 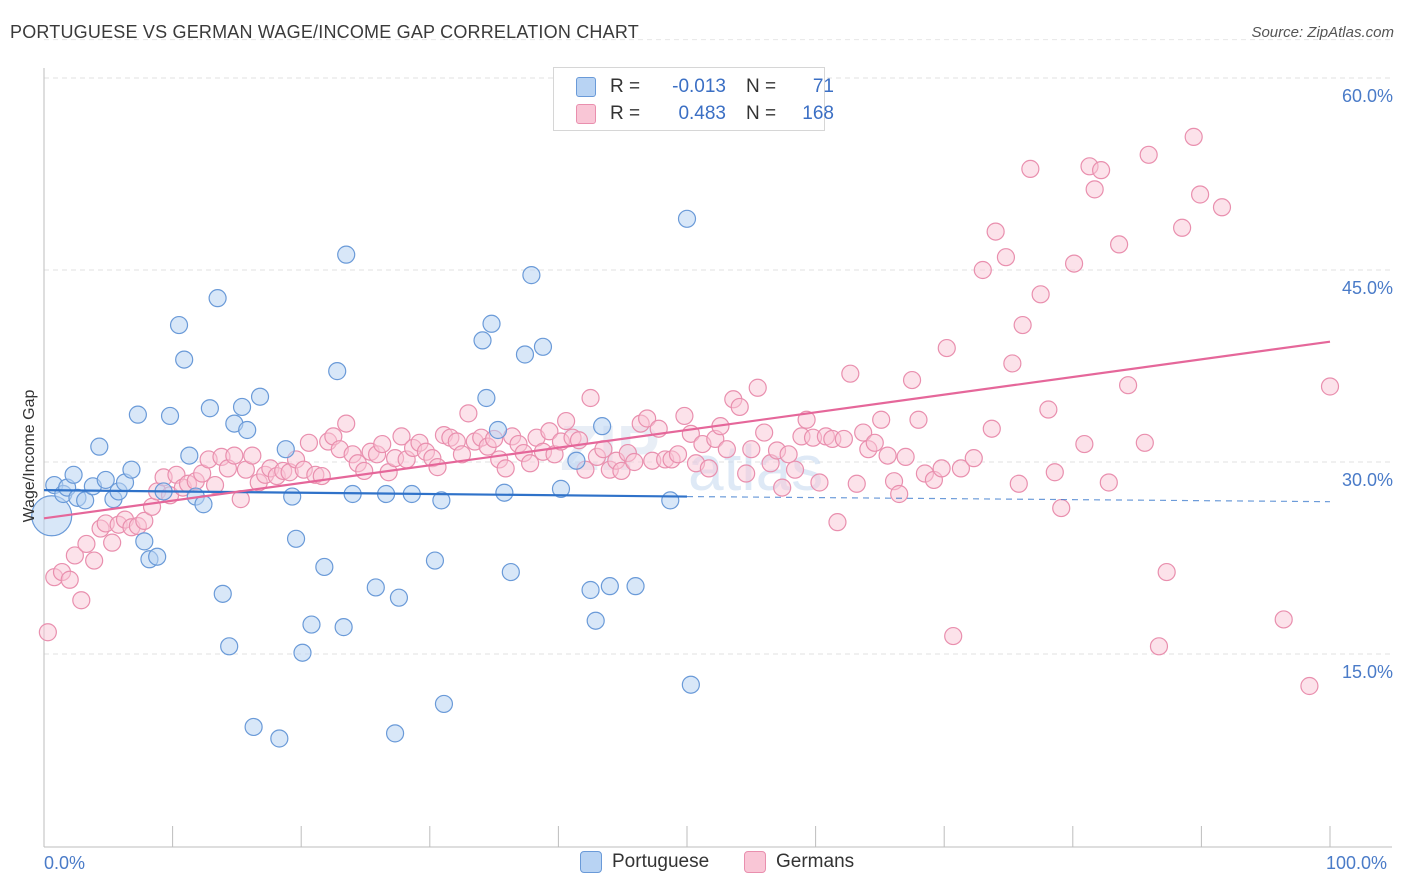 I want to click on legend-n-label: N =, so click(x=761, y=86).